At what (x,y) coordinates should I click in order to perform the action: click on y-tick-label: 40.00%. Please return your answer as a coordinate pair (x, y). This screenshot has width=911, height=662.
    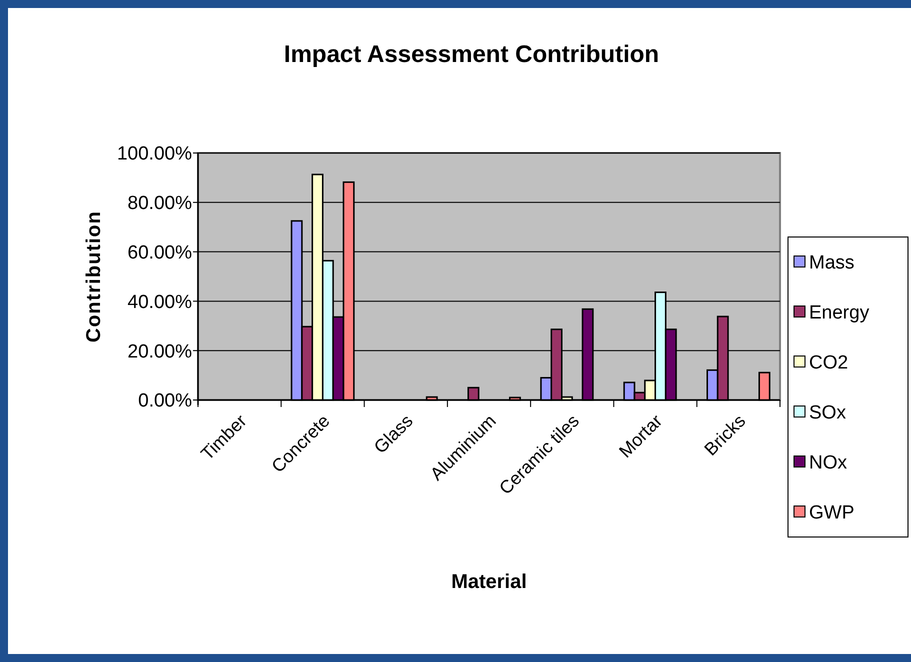
    Looking at the image, I should click on (160, 302).